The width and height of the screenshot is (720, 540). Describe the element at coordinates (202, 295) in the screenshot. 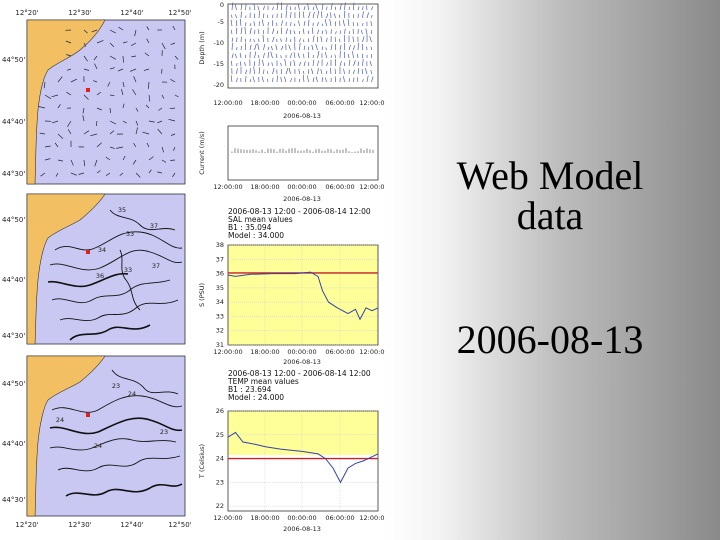

I see `y-axis-label: S (PSU)` at that location.